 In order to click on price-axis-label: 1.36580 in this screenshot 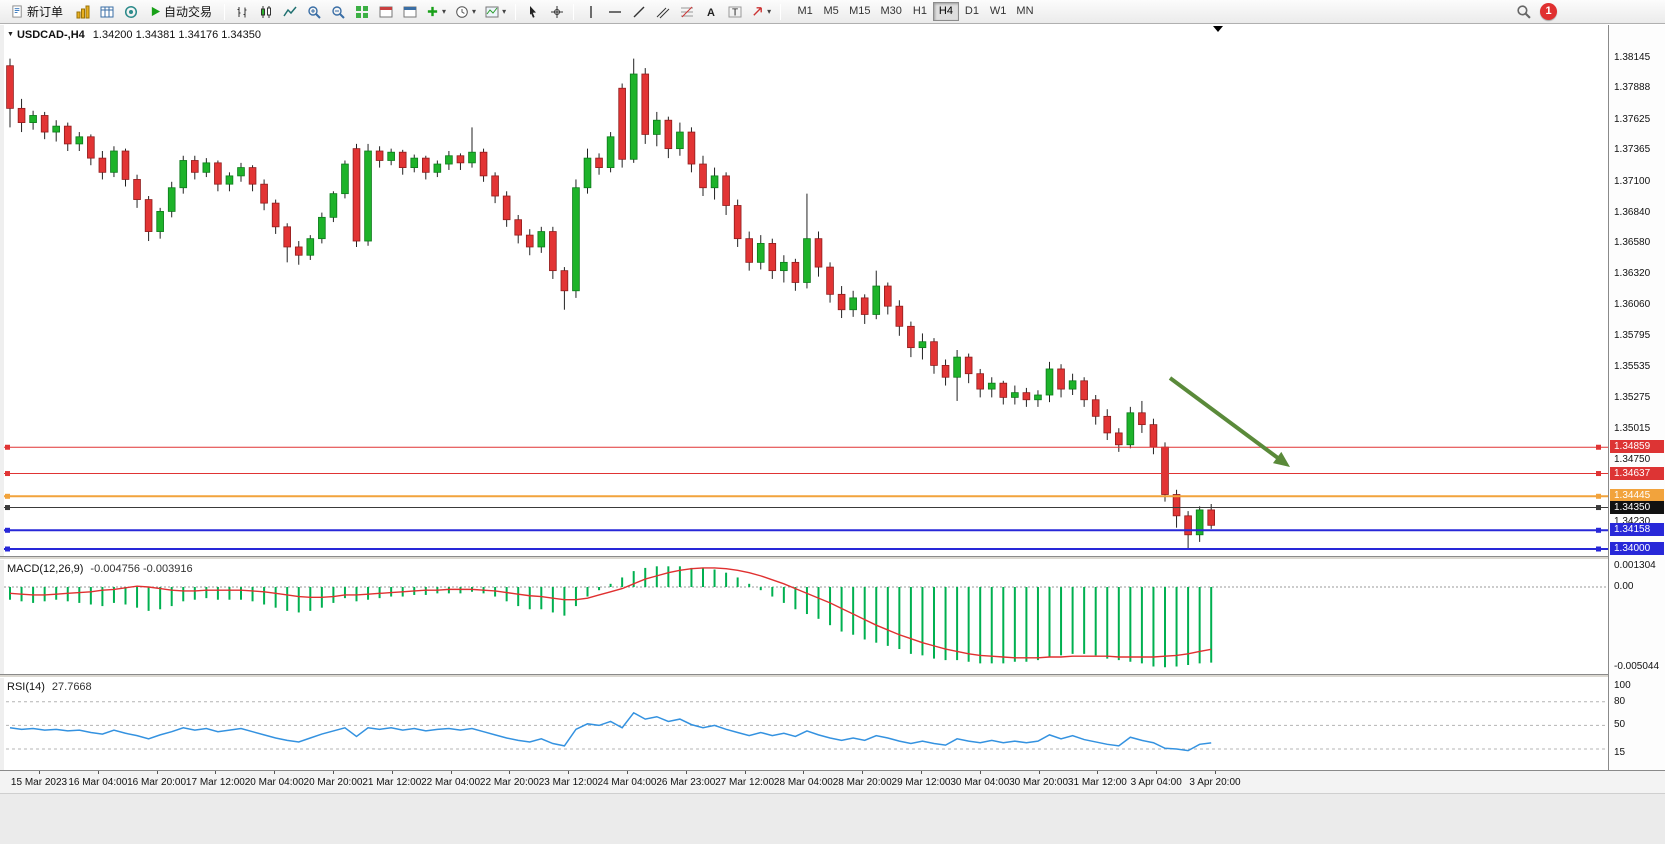, I will do `click(1632, 243)`.